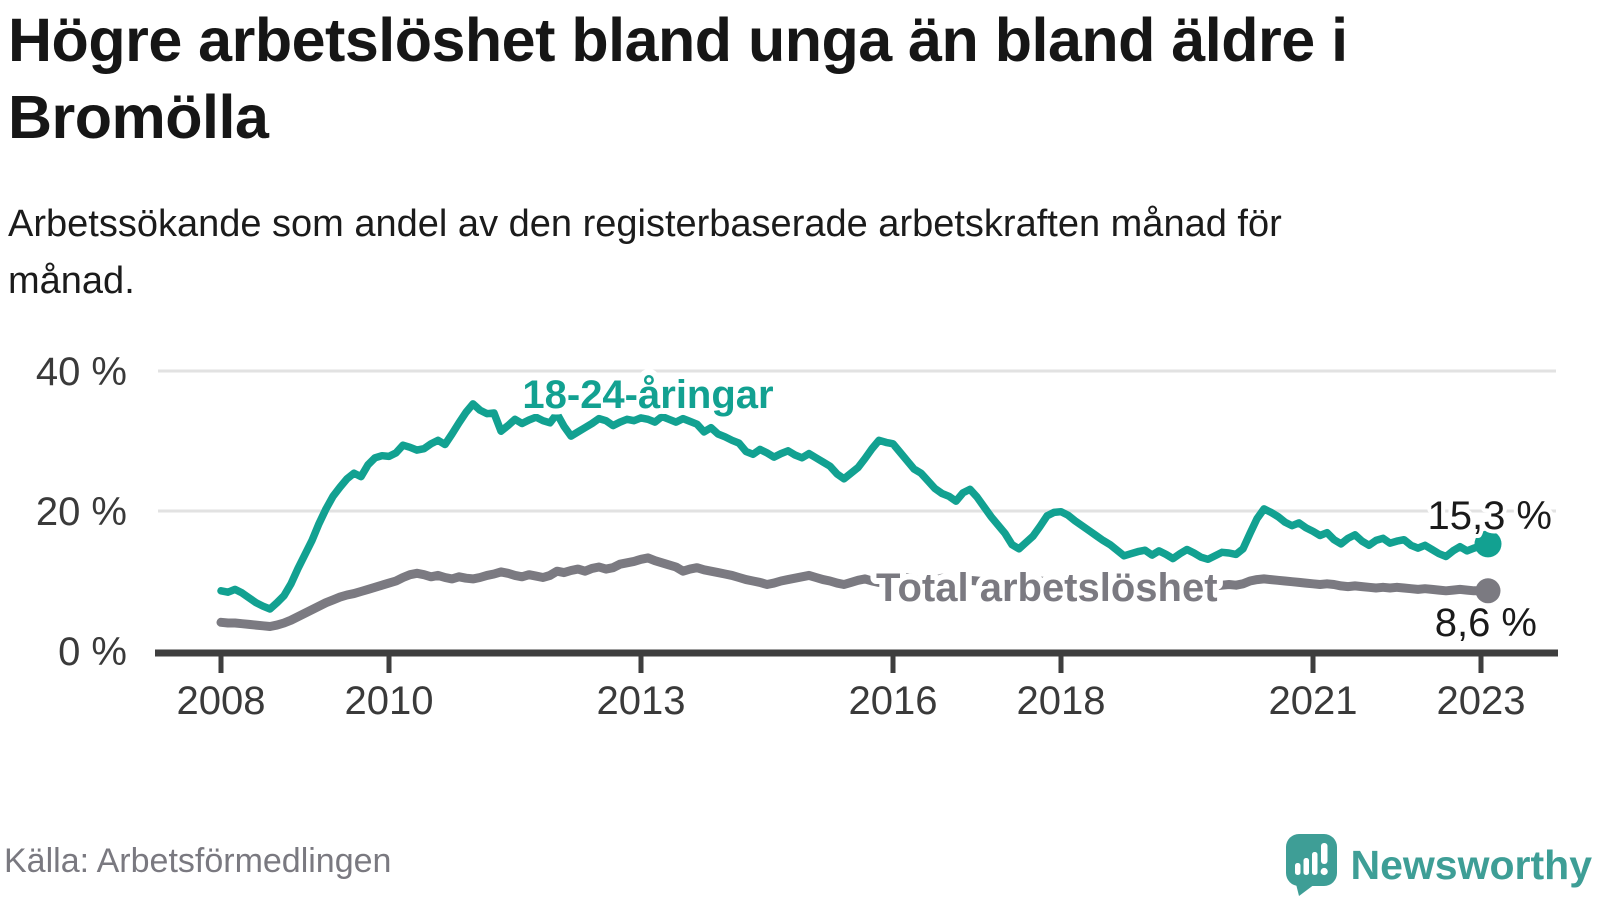 The image size is (1600, 900). I want to click on source-note: Källa: Arbetsförmedlingen, so click(198, 861).